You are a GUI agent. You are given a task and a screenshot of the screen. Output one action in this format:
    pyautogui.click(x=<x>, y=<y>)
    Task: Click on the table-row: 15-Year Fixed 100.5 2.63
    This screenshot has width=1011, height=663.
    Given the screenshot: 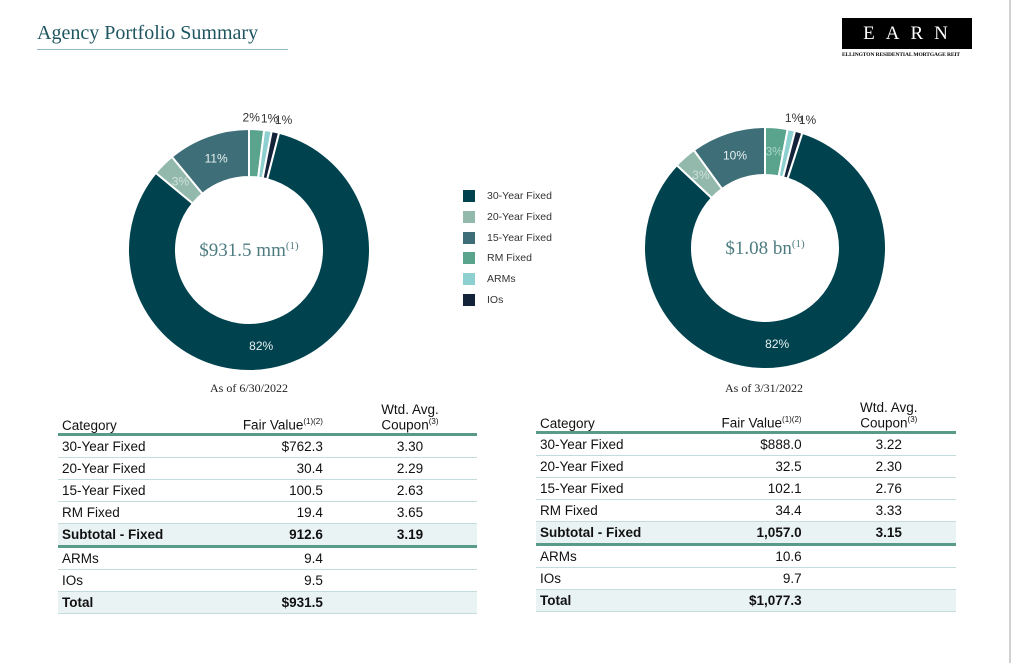 What is the action you would take?
    pyautogui.click(x=267, y=490)
    